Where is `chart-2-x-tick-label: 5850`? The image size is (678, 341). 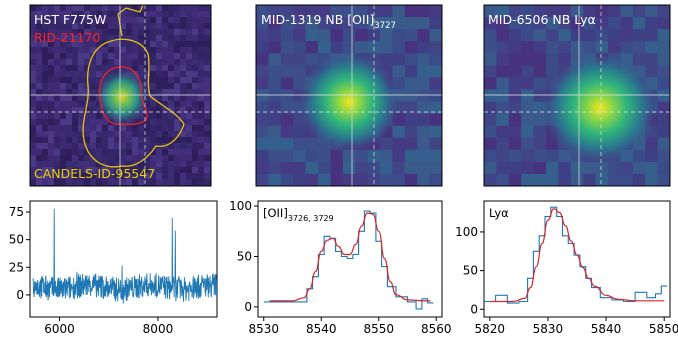 chart-2-x-tick-label: 5850 is located at coordinates (663, 329).